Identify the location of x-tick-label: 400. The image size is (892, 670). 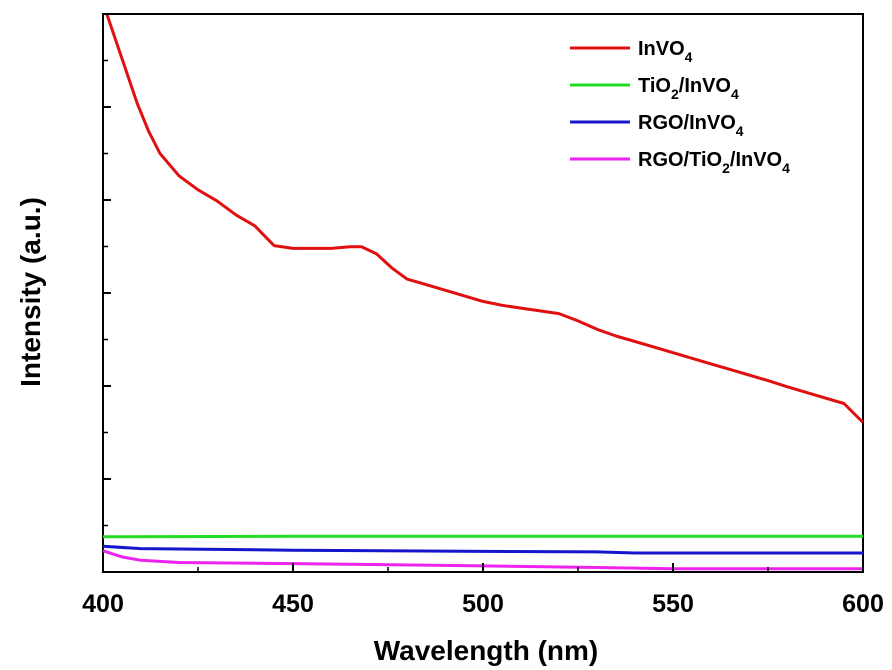
(103, 604).